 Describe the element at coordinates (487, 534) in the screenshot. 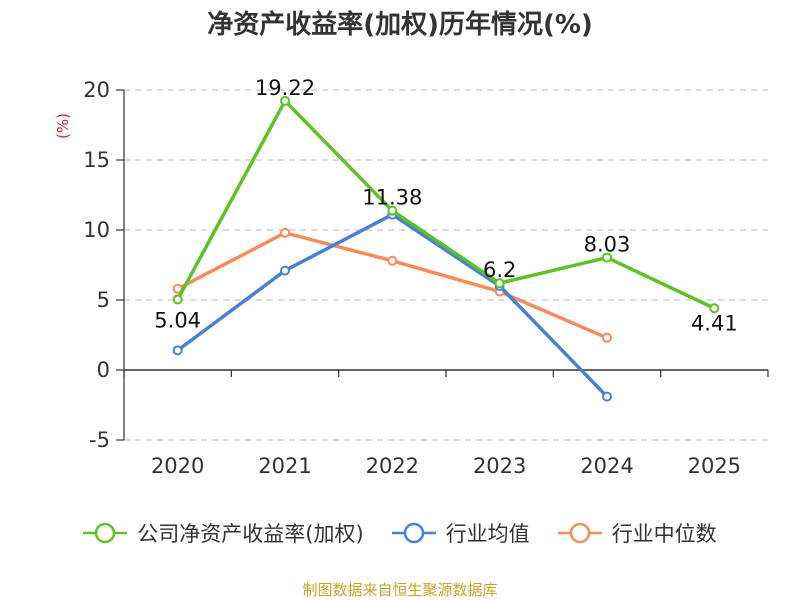

I see `legend-label-industry-mean: 行业均值` at that location.